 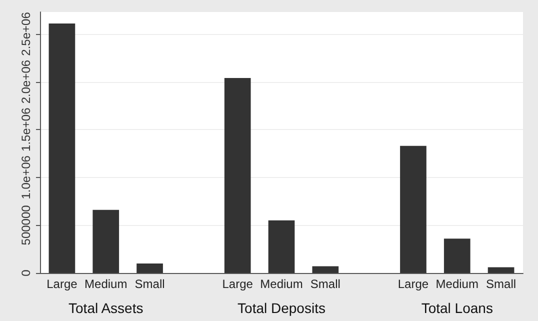 I want to click on y-tick-label: 2.0e+06, so click(x=26, y=82).